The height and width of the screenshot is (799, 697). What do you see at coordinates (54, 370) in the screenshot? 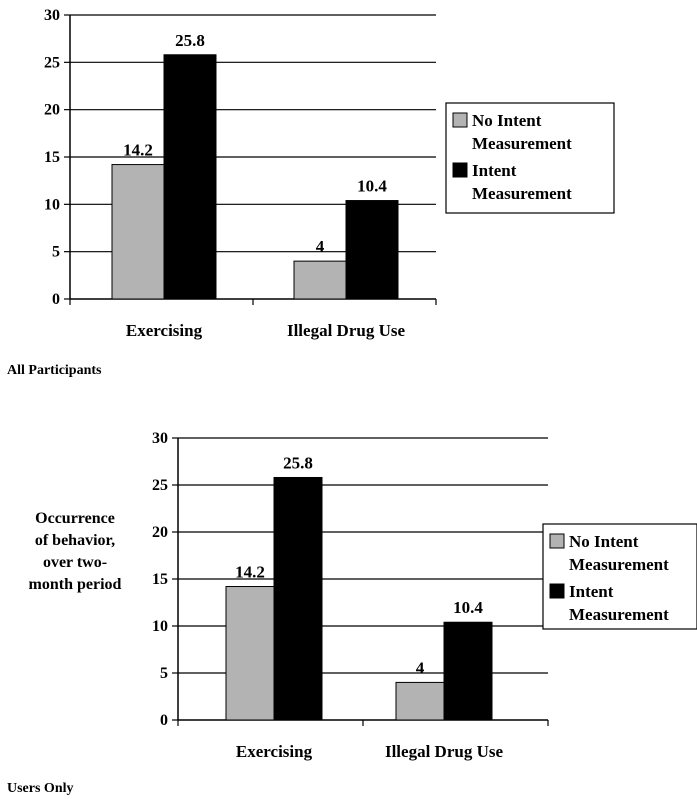
I see `chart-caption: All Participants` at bounding box center [54, 370].